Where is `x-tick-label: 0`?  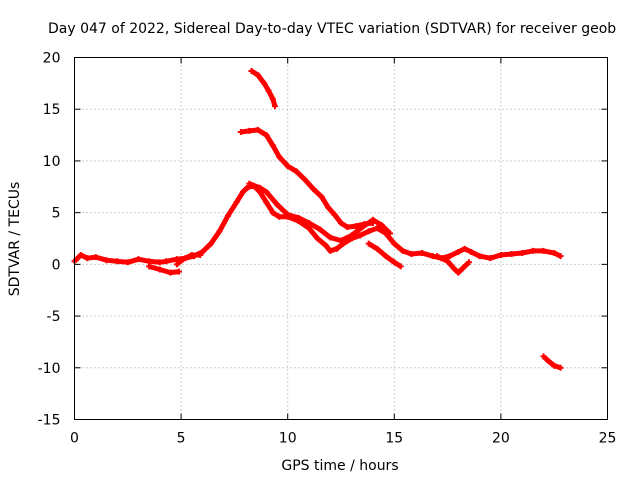 x-tick-label: 0 is located at coordinates (74, 439).